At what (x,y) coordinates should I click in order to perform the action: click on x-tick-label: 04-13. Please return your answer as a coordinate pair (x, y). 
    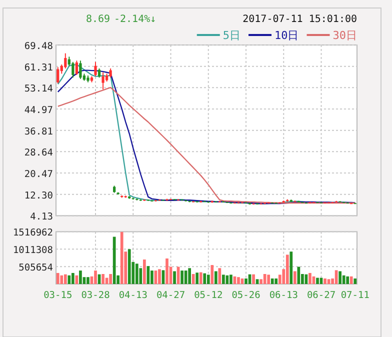
    Looking at the image, I should click on (133, 295).